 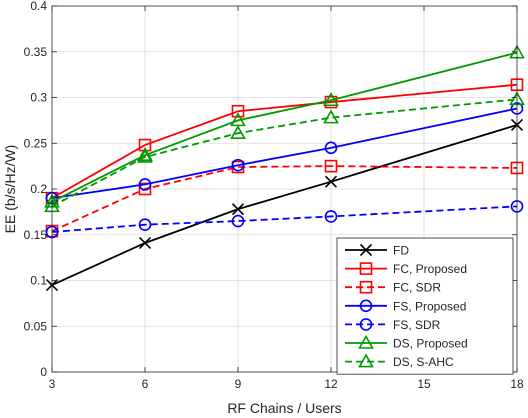 What do you see at coordinates (284, 408) in the screenshot?
I see `x-axis-label: RF Chains / Users` at bounding box center [284, 408].